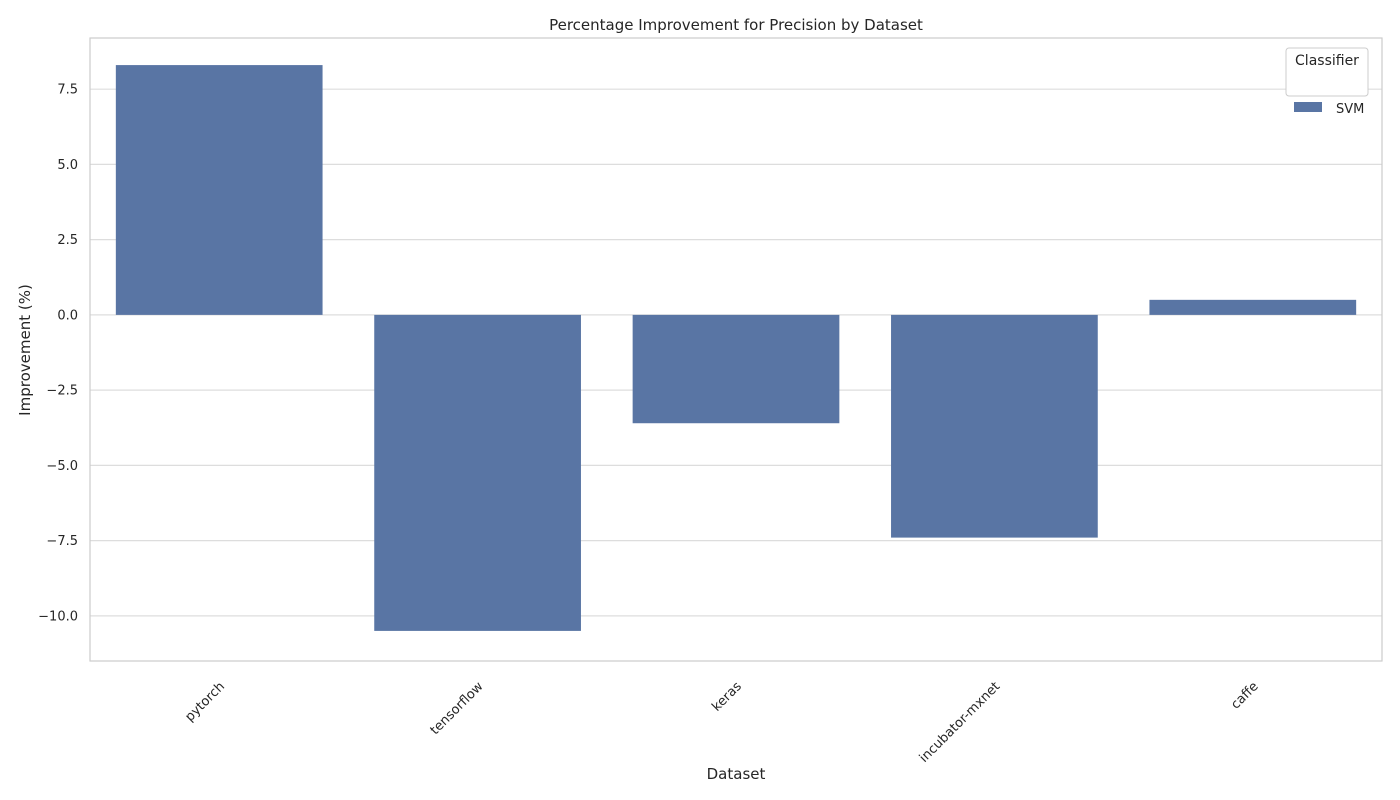 This screenshot has height=800, width=1400. Describe the element at coordinates (62, 466) in the screenshot. I see `y-tick-label: −5.0` at that location.